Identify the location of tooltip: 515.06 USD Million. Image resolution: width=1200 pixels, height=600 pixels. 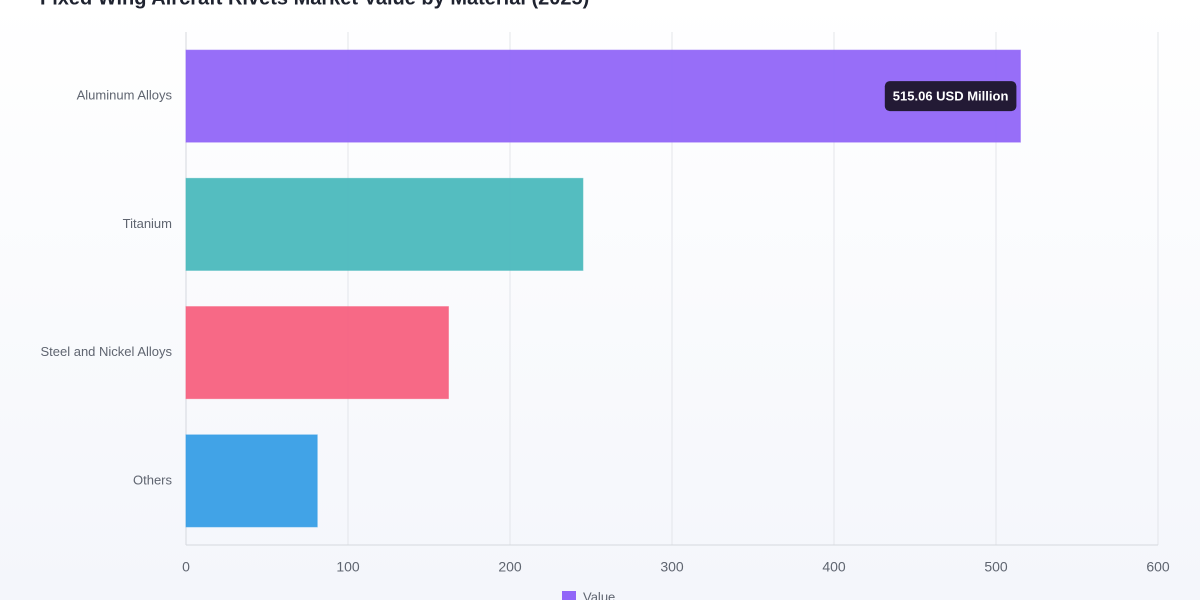
(950, 96).